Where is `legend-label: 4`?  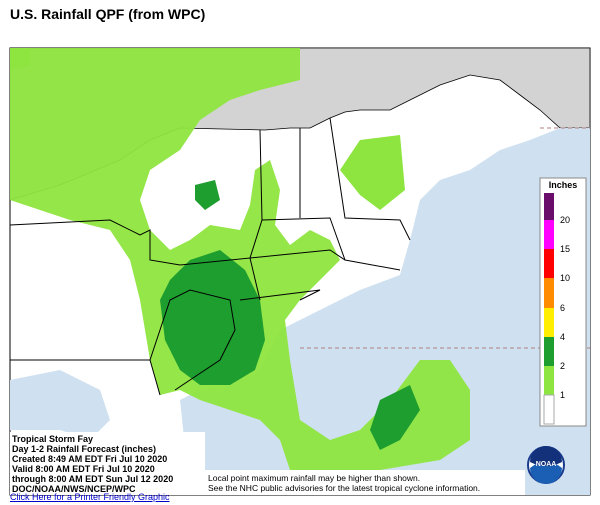
legend-label: 4 is located at coordinates (562, 337).